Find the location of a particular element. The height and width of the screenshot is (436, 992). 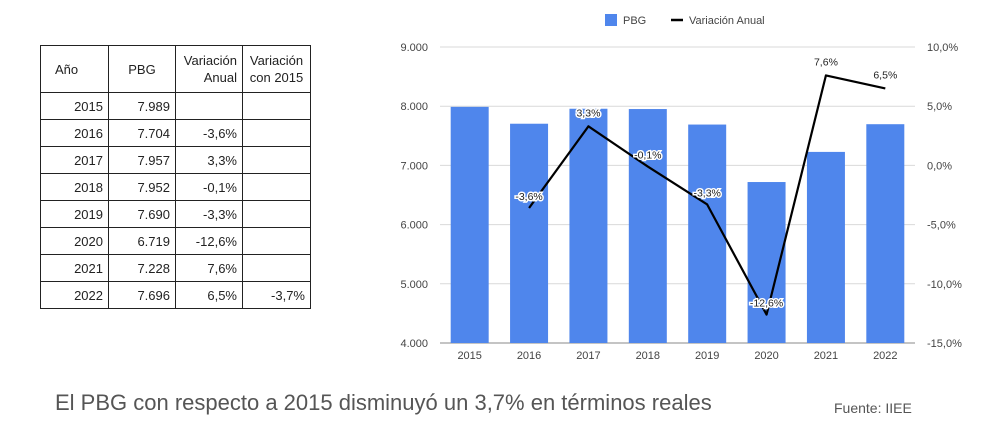

table-cell: 2020 is located at coordinates (74, 241).